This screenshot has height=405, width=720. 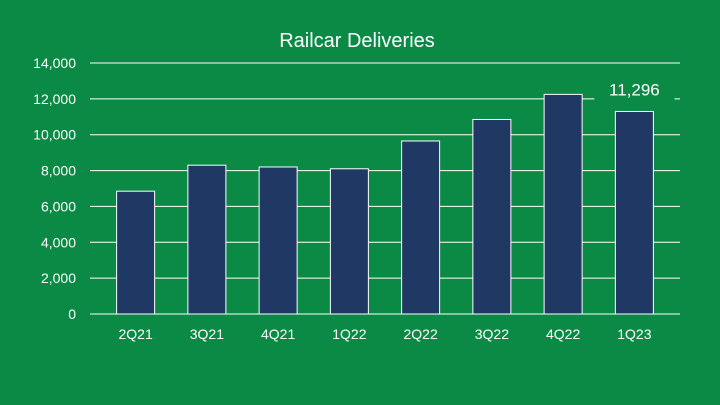 What do you see at coordinates (136, 252) in the screenshot?
I see `bar-2q21` at bounding box center [136, 252].